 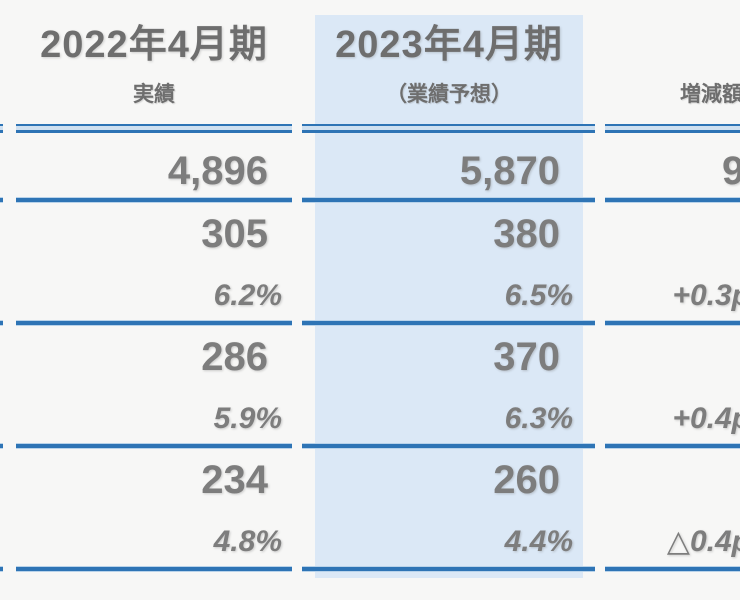 What do you see at coordinates (672, 323) in the screenshot?
I see `rule2-col3` at bounding box center [672, 323].